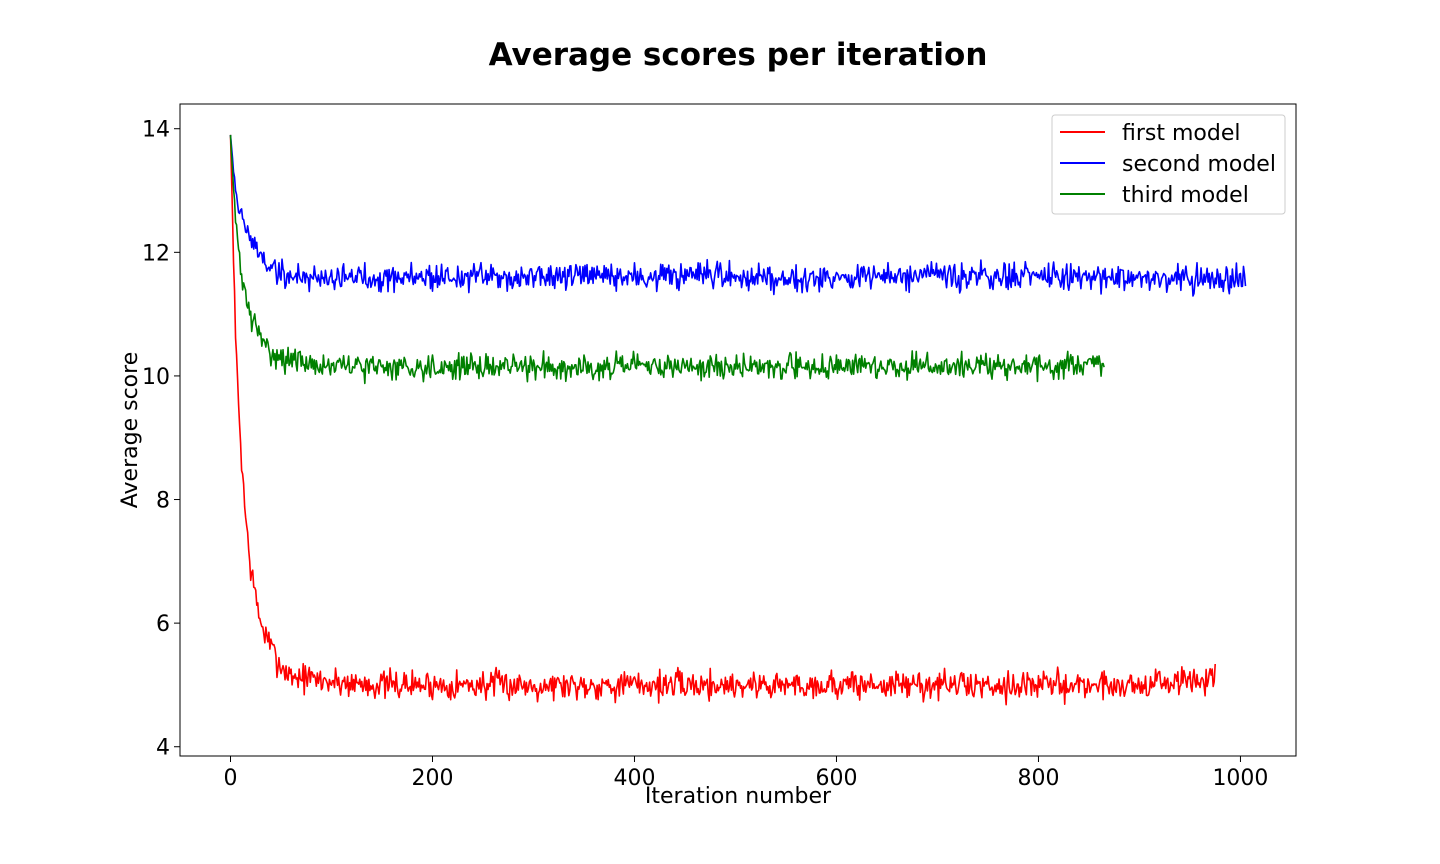 The height and width of the screenshot is (864, 1440). I want to click on y-tick-label: 8, so click(163, 501).